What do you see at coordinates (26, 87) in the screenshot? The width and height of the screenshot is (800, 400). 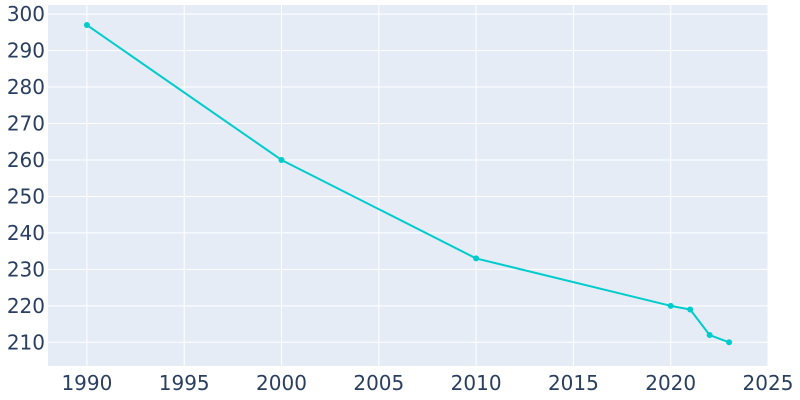 I see `y-tick-label: 280` at bounding box center [26, 87].